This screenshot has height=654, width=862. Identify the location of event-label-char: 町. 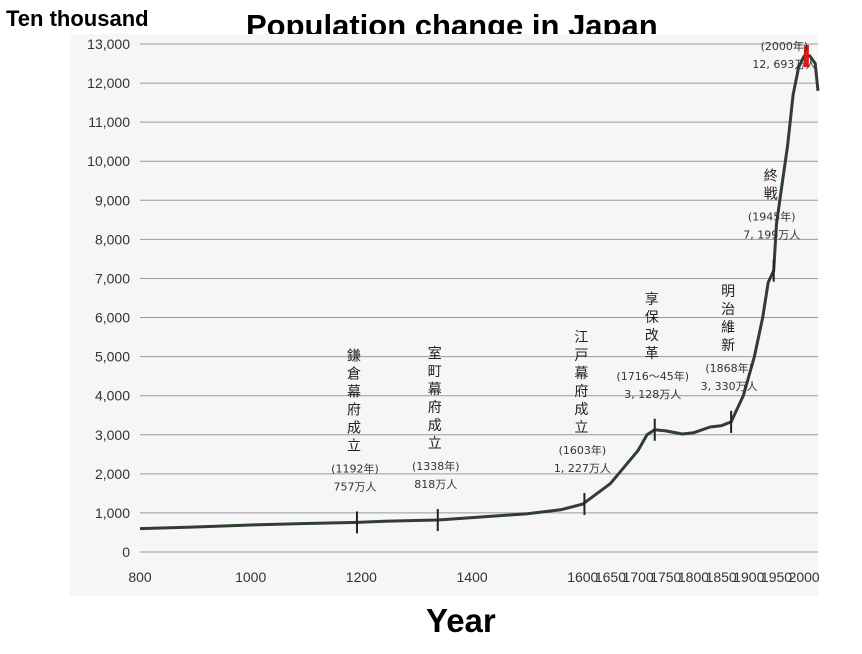
(435, 372).